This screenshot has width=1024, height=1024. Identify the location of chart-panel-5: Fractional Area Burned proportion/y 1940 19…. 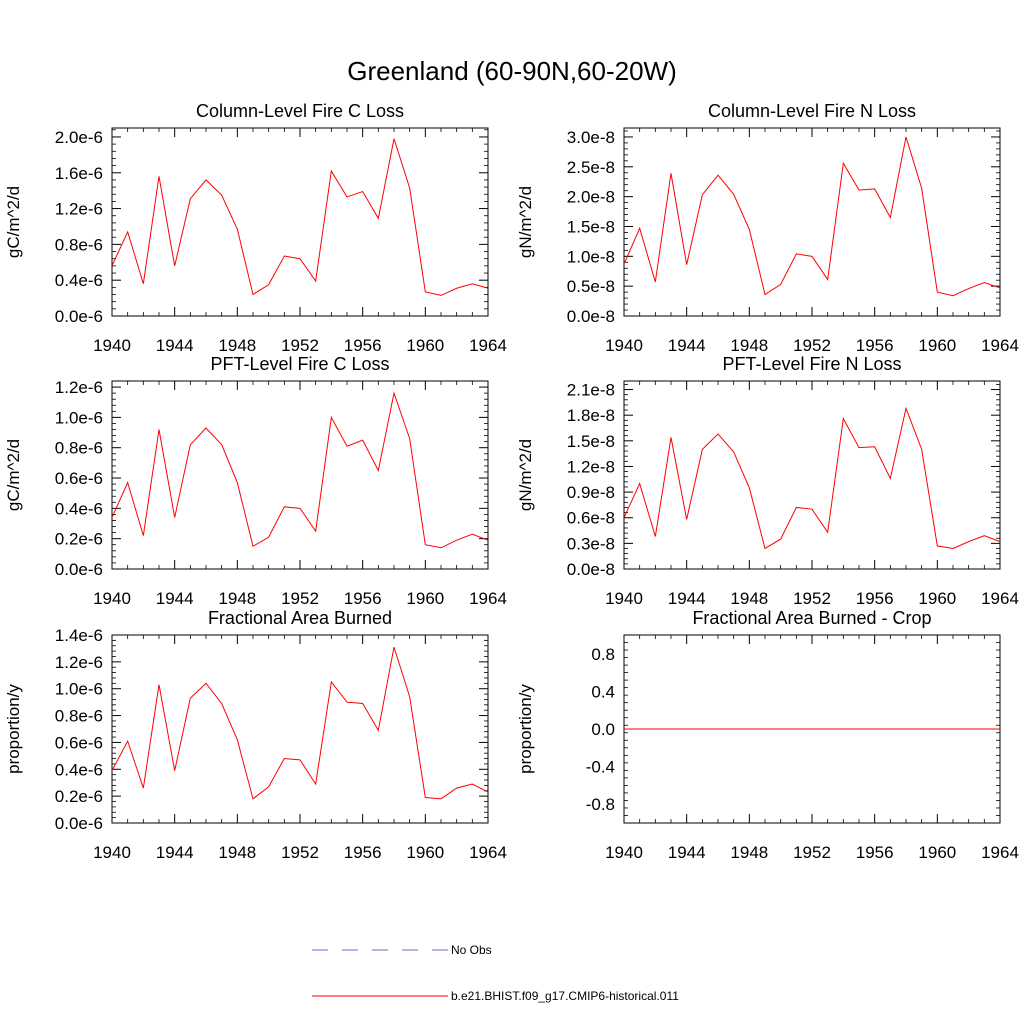
(255, 735).